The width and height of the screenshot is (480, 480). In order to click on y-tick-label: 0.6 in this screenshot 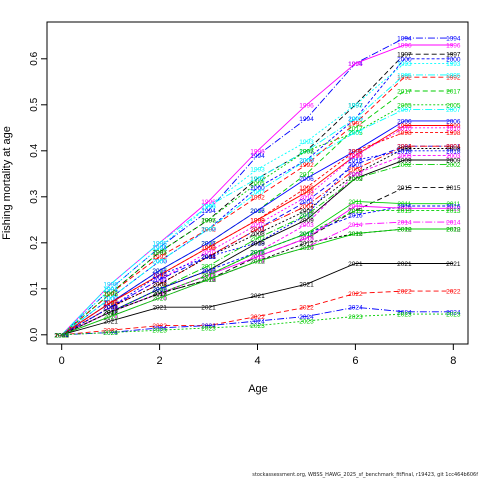, I will do `click(34, 58)`.